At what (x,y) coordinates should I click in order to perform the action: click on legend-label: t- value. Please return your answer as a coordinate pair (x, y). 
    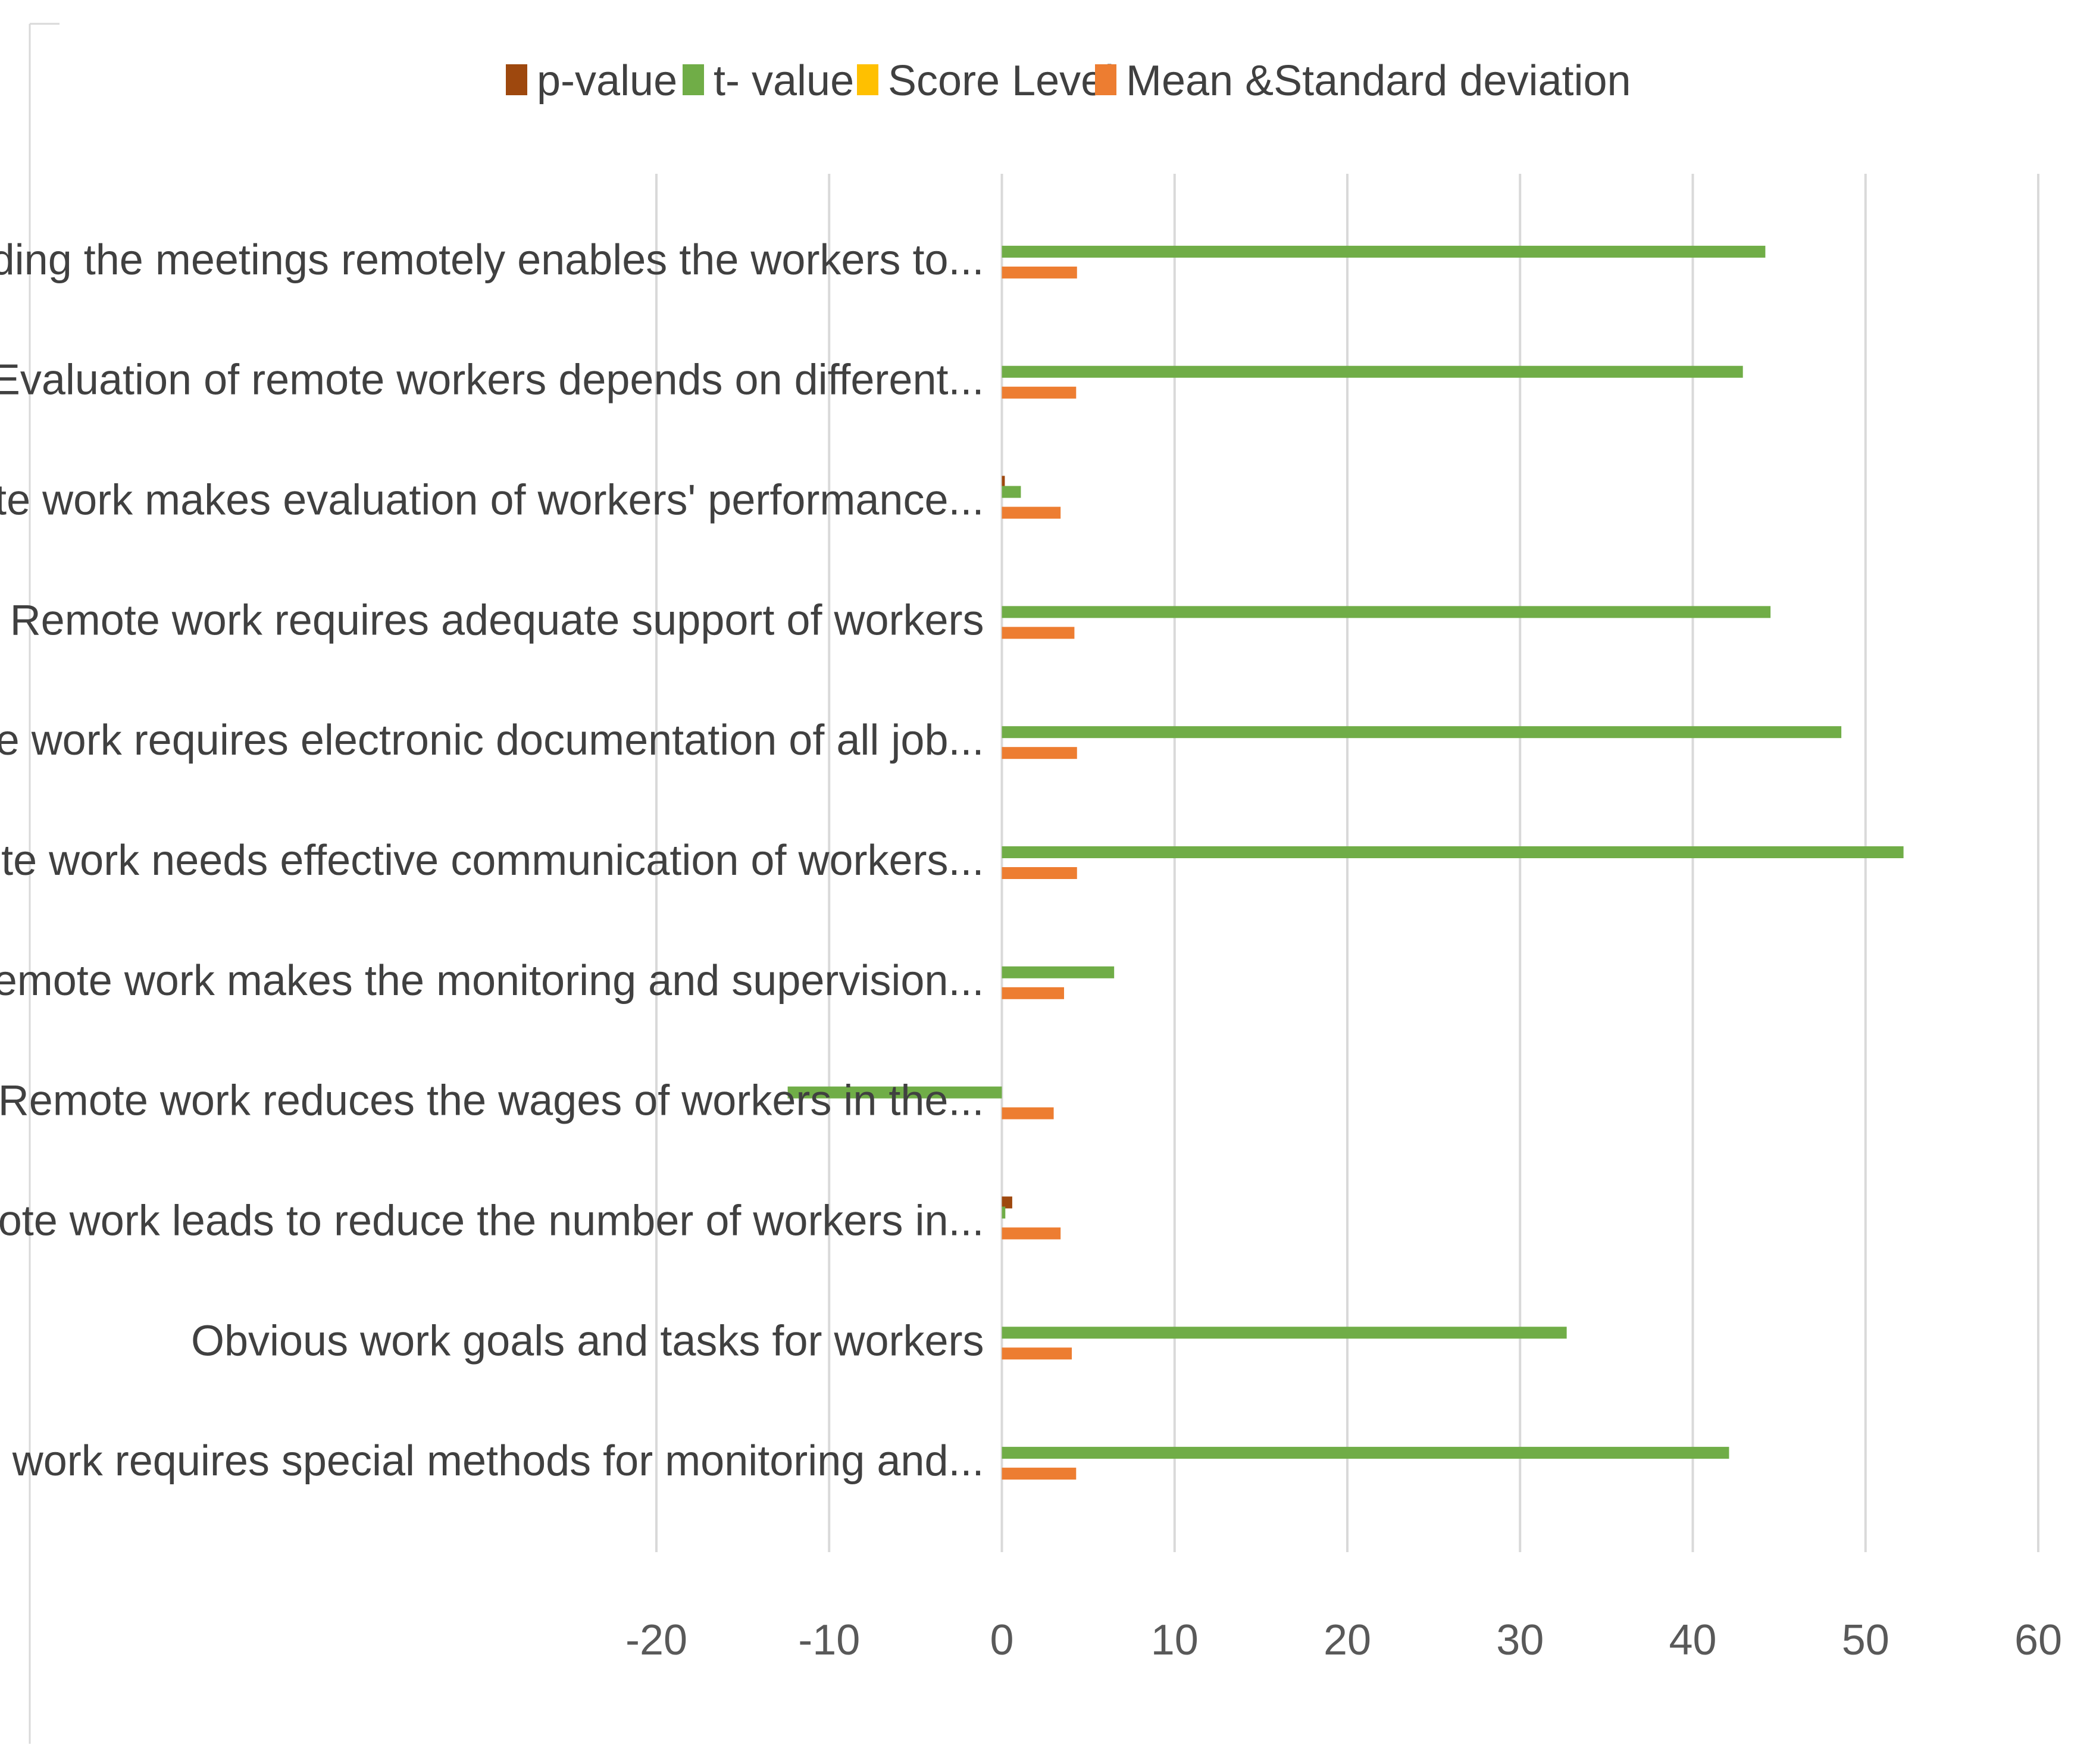
    Looking at the image, I should click on (784, 81).